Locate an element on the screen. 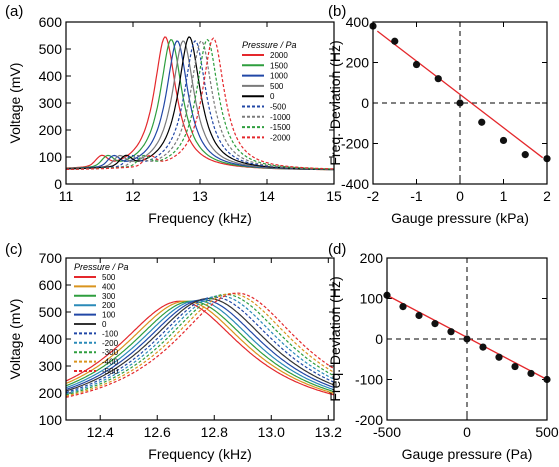 The image size is (559, 467). legend-label--1500: -1500 is located at coordinates (280, 127).